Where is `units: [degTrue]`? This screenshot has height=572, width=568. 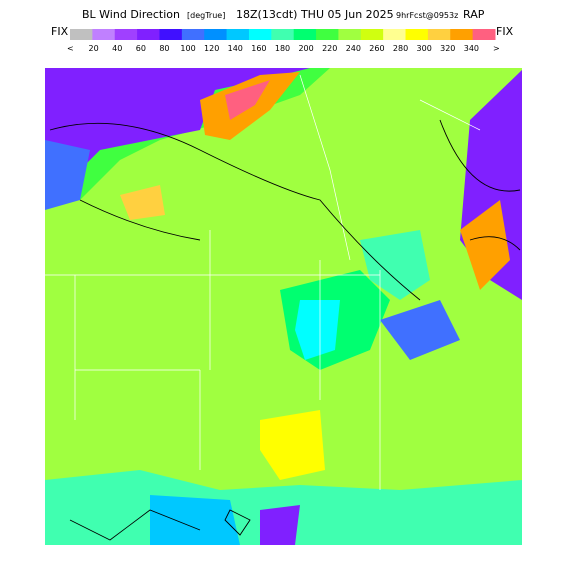
units: [degTrue] is located at coordinates (206, 15).